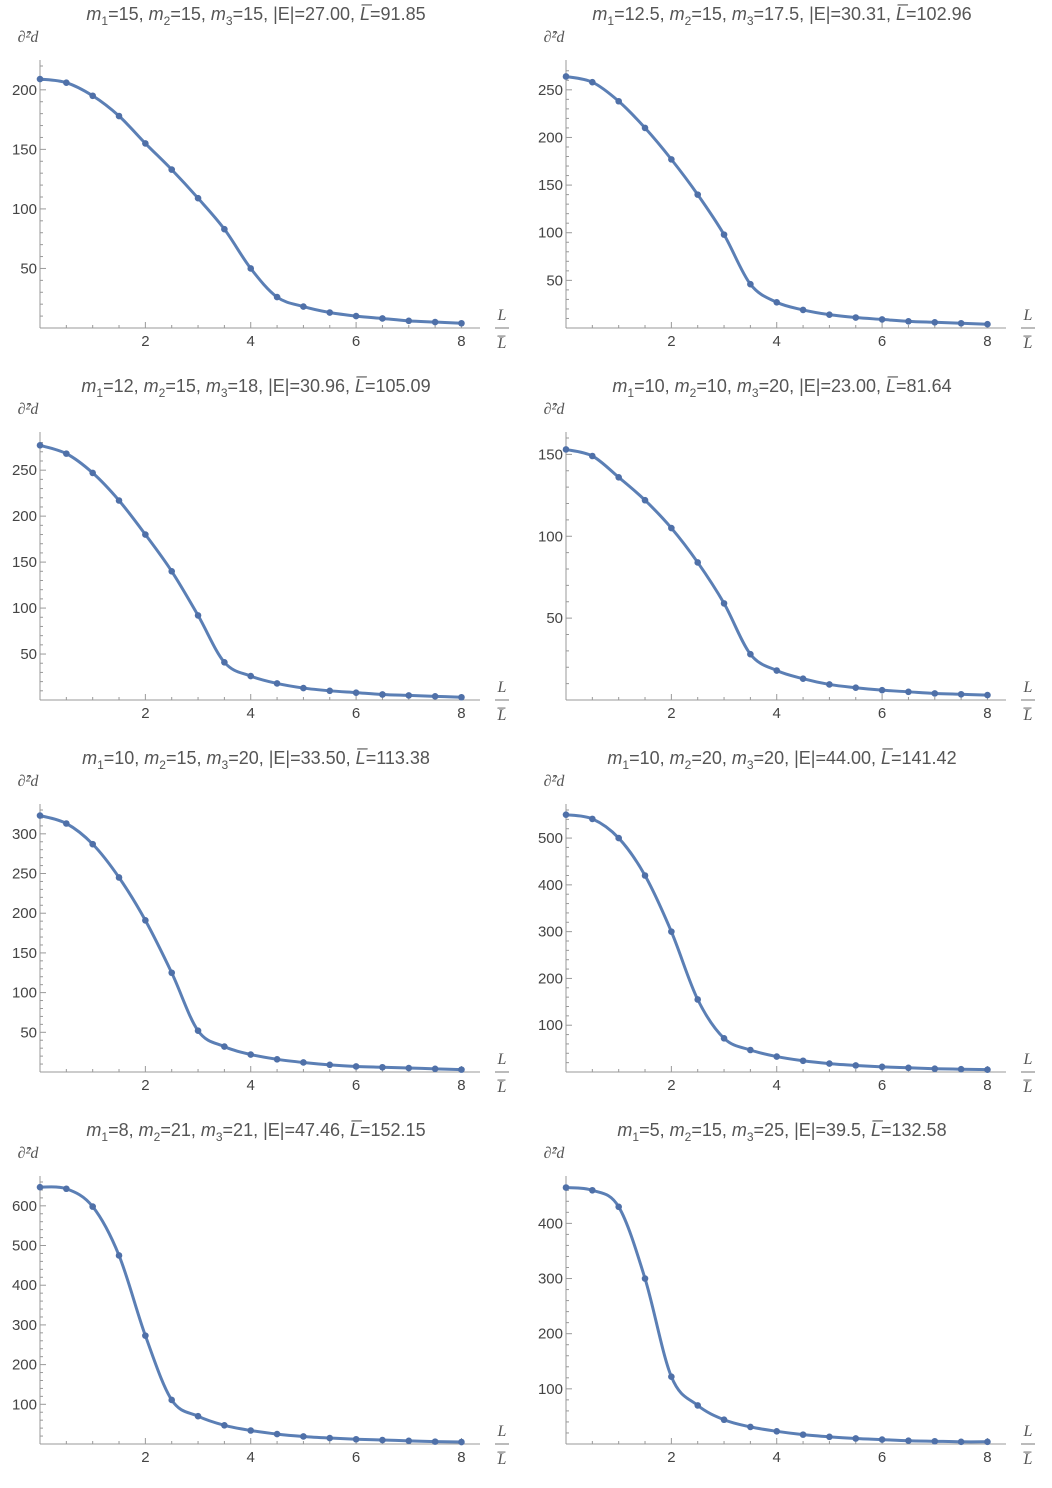 The image size is (1052, 1488). What do you see at coordinates (781, 1132) in the screenshot?
I see `chart-title: m1=5, m2=15, m3=25, |E|=39.5, L̅=132.58` at bounding box center [781, 1132].